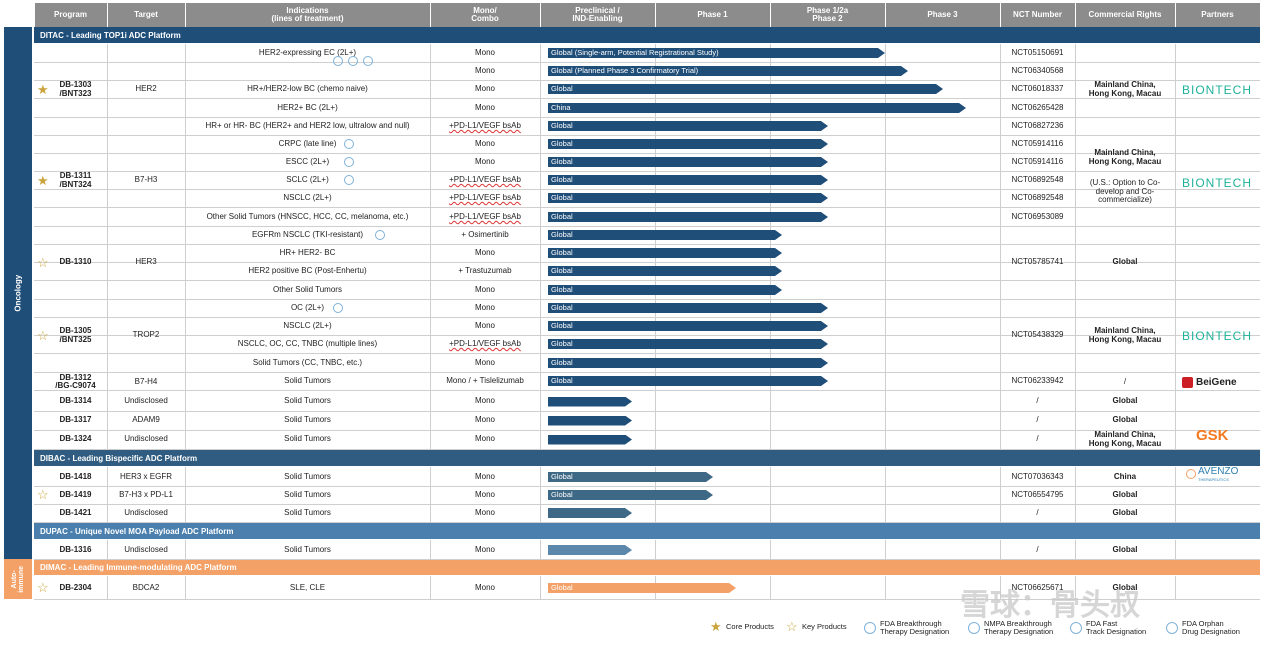 The width and height of the screenshot is (1265, 650). I want to click on progress-bar: China, so click(757, 108).